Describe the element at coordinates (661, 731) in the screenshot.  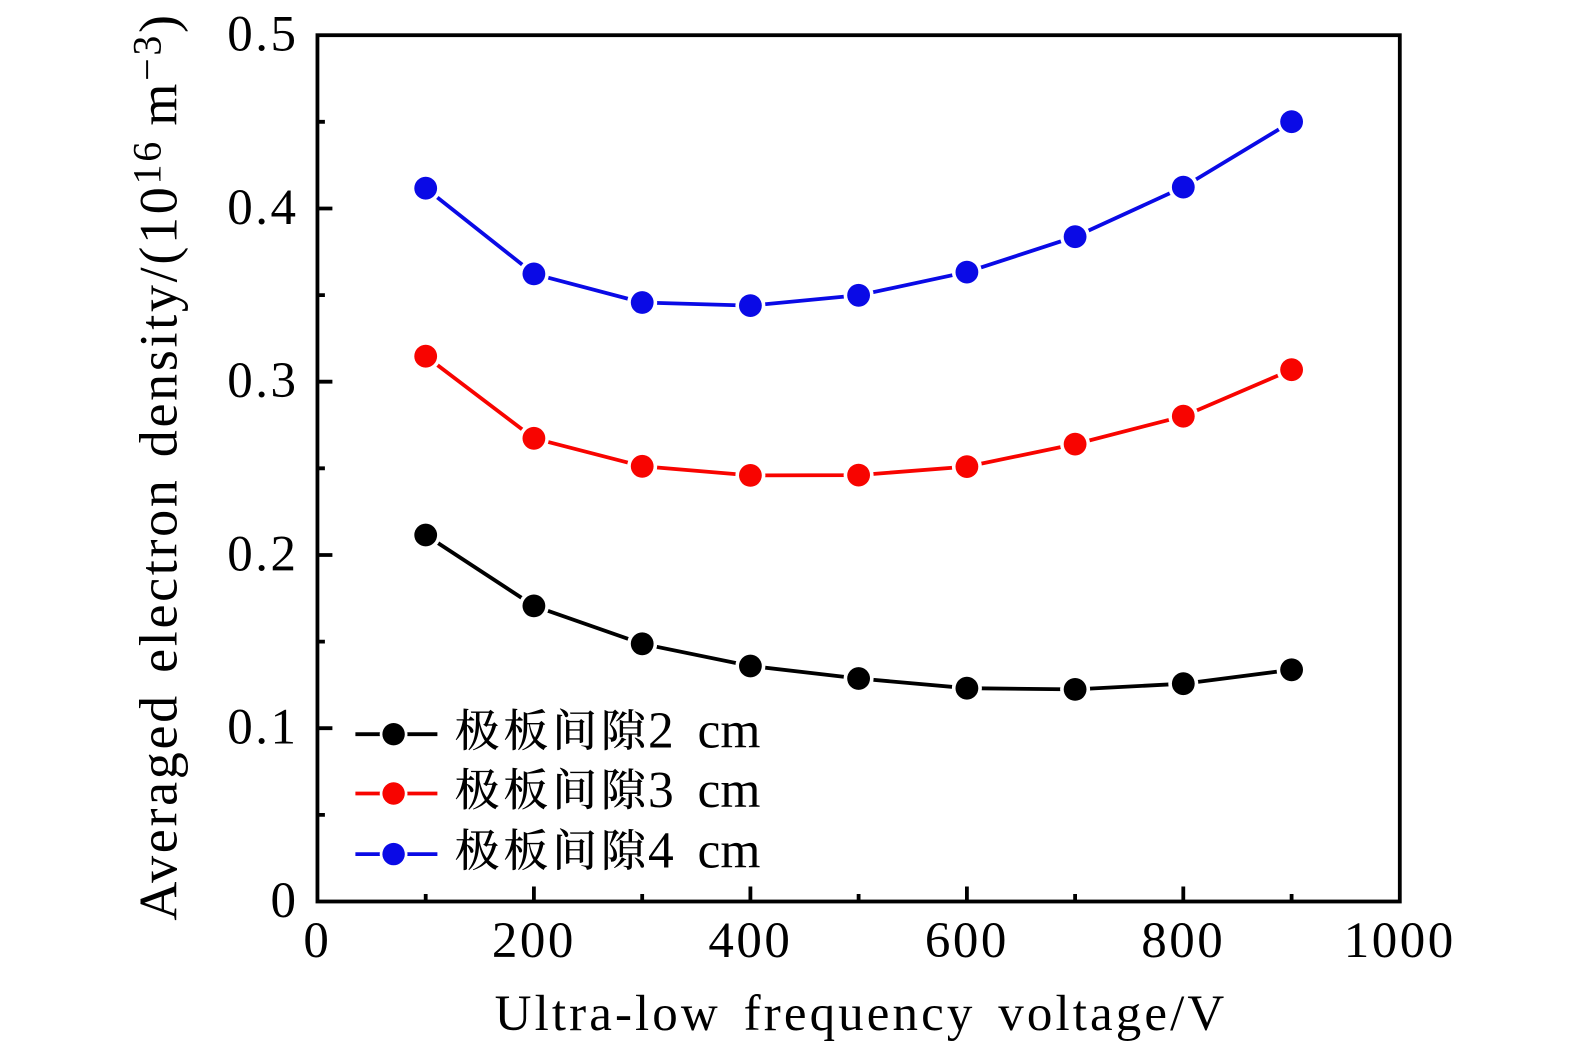
I see `svg-text: 2` at that location.